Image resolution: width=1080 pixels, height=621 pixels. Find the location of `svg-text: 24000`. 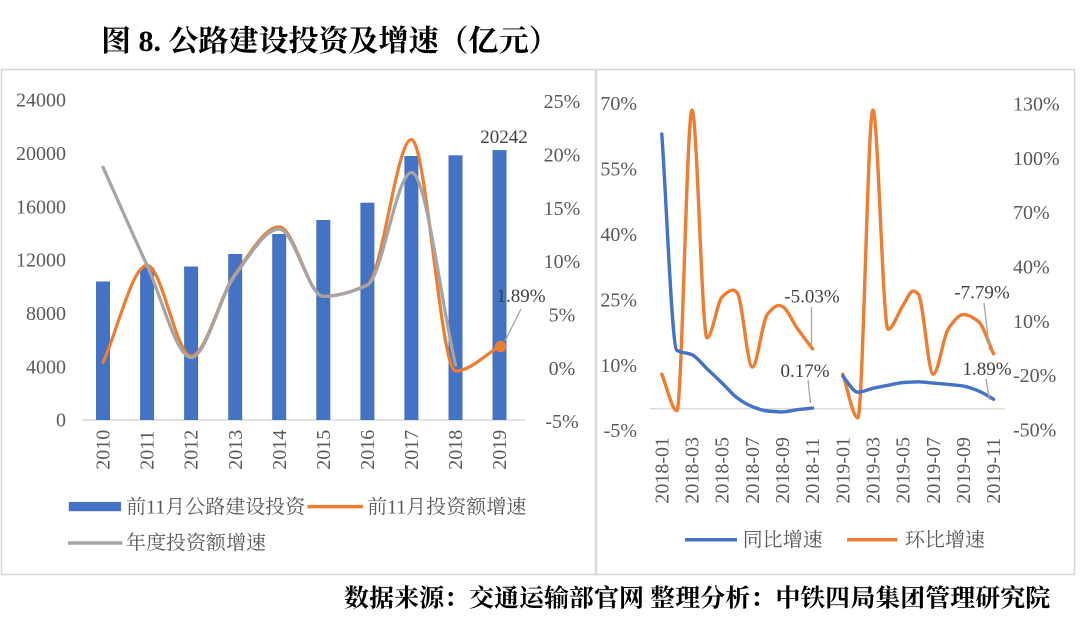

svg-text: 24000 is located at coordinates (41, 101).